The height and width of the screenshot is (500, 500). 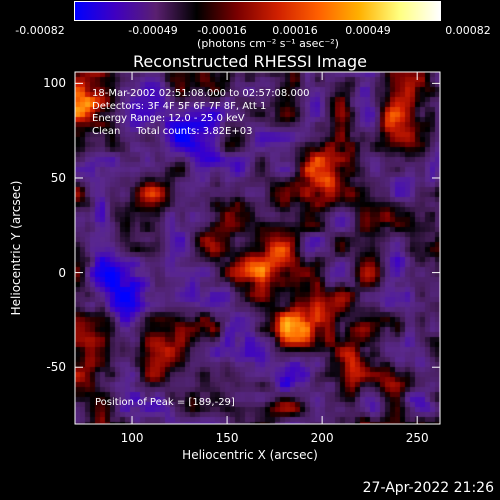 What do you see at coordinates (250, 455) in the screenshot?
I see `x-axis-label: Heliocentric X (arcsec)` at bounding box center [250, 455].